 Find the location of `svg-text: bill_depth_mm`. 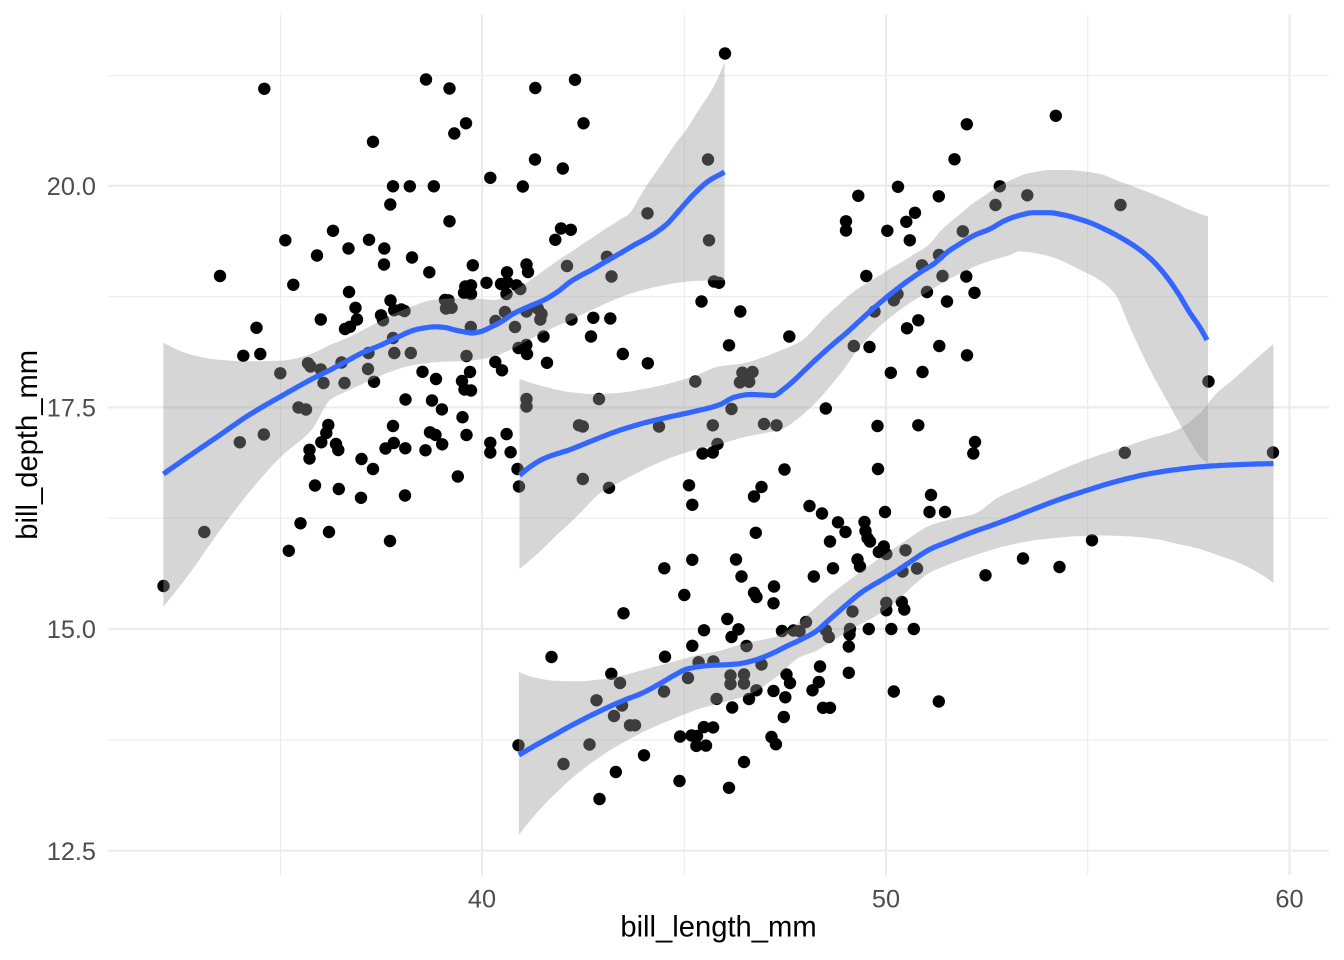

svg-text: bill_depth_mm is located at coordinates (28, 445).